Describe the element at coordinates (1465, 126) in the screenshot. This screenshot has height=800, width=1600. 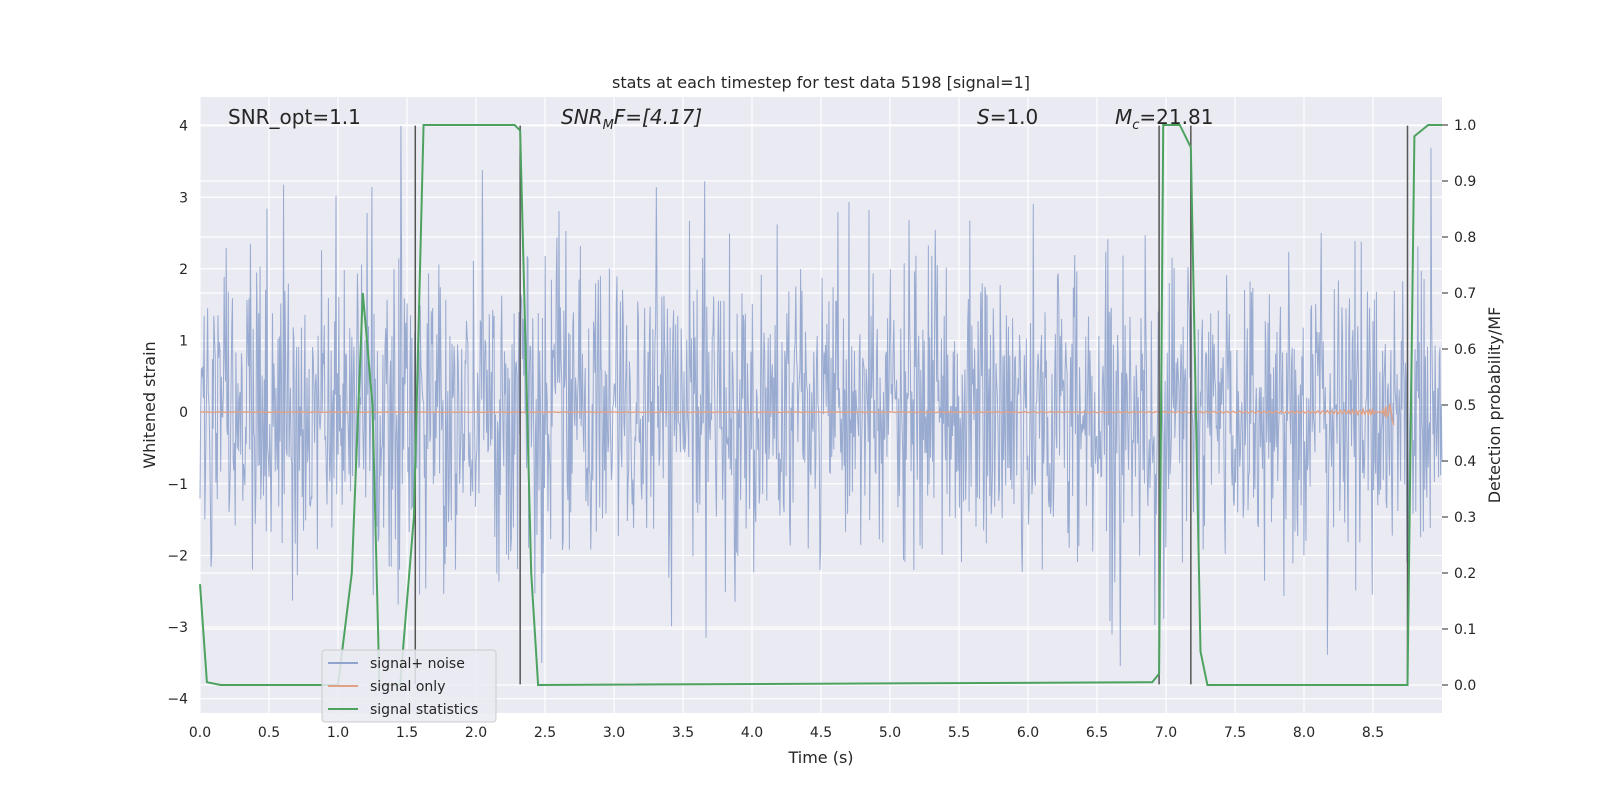
I see `y2-tick-label: 1.0` at that location.